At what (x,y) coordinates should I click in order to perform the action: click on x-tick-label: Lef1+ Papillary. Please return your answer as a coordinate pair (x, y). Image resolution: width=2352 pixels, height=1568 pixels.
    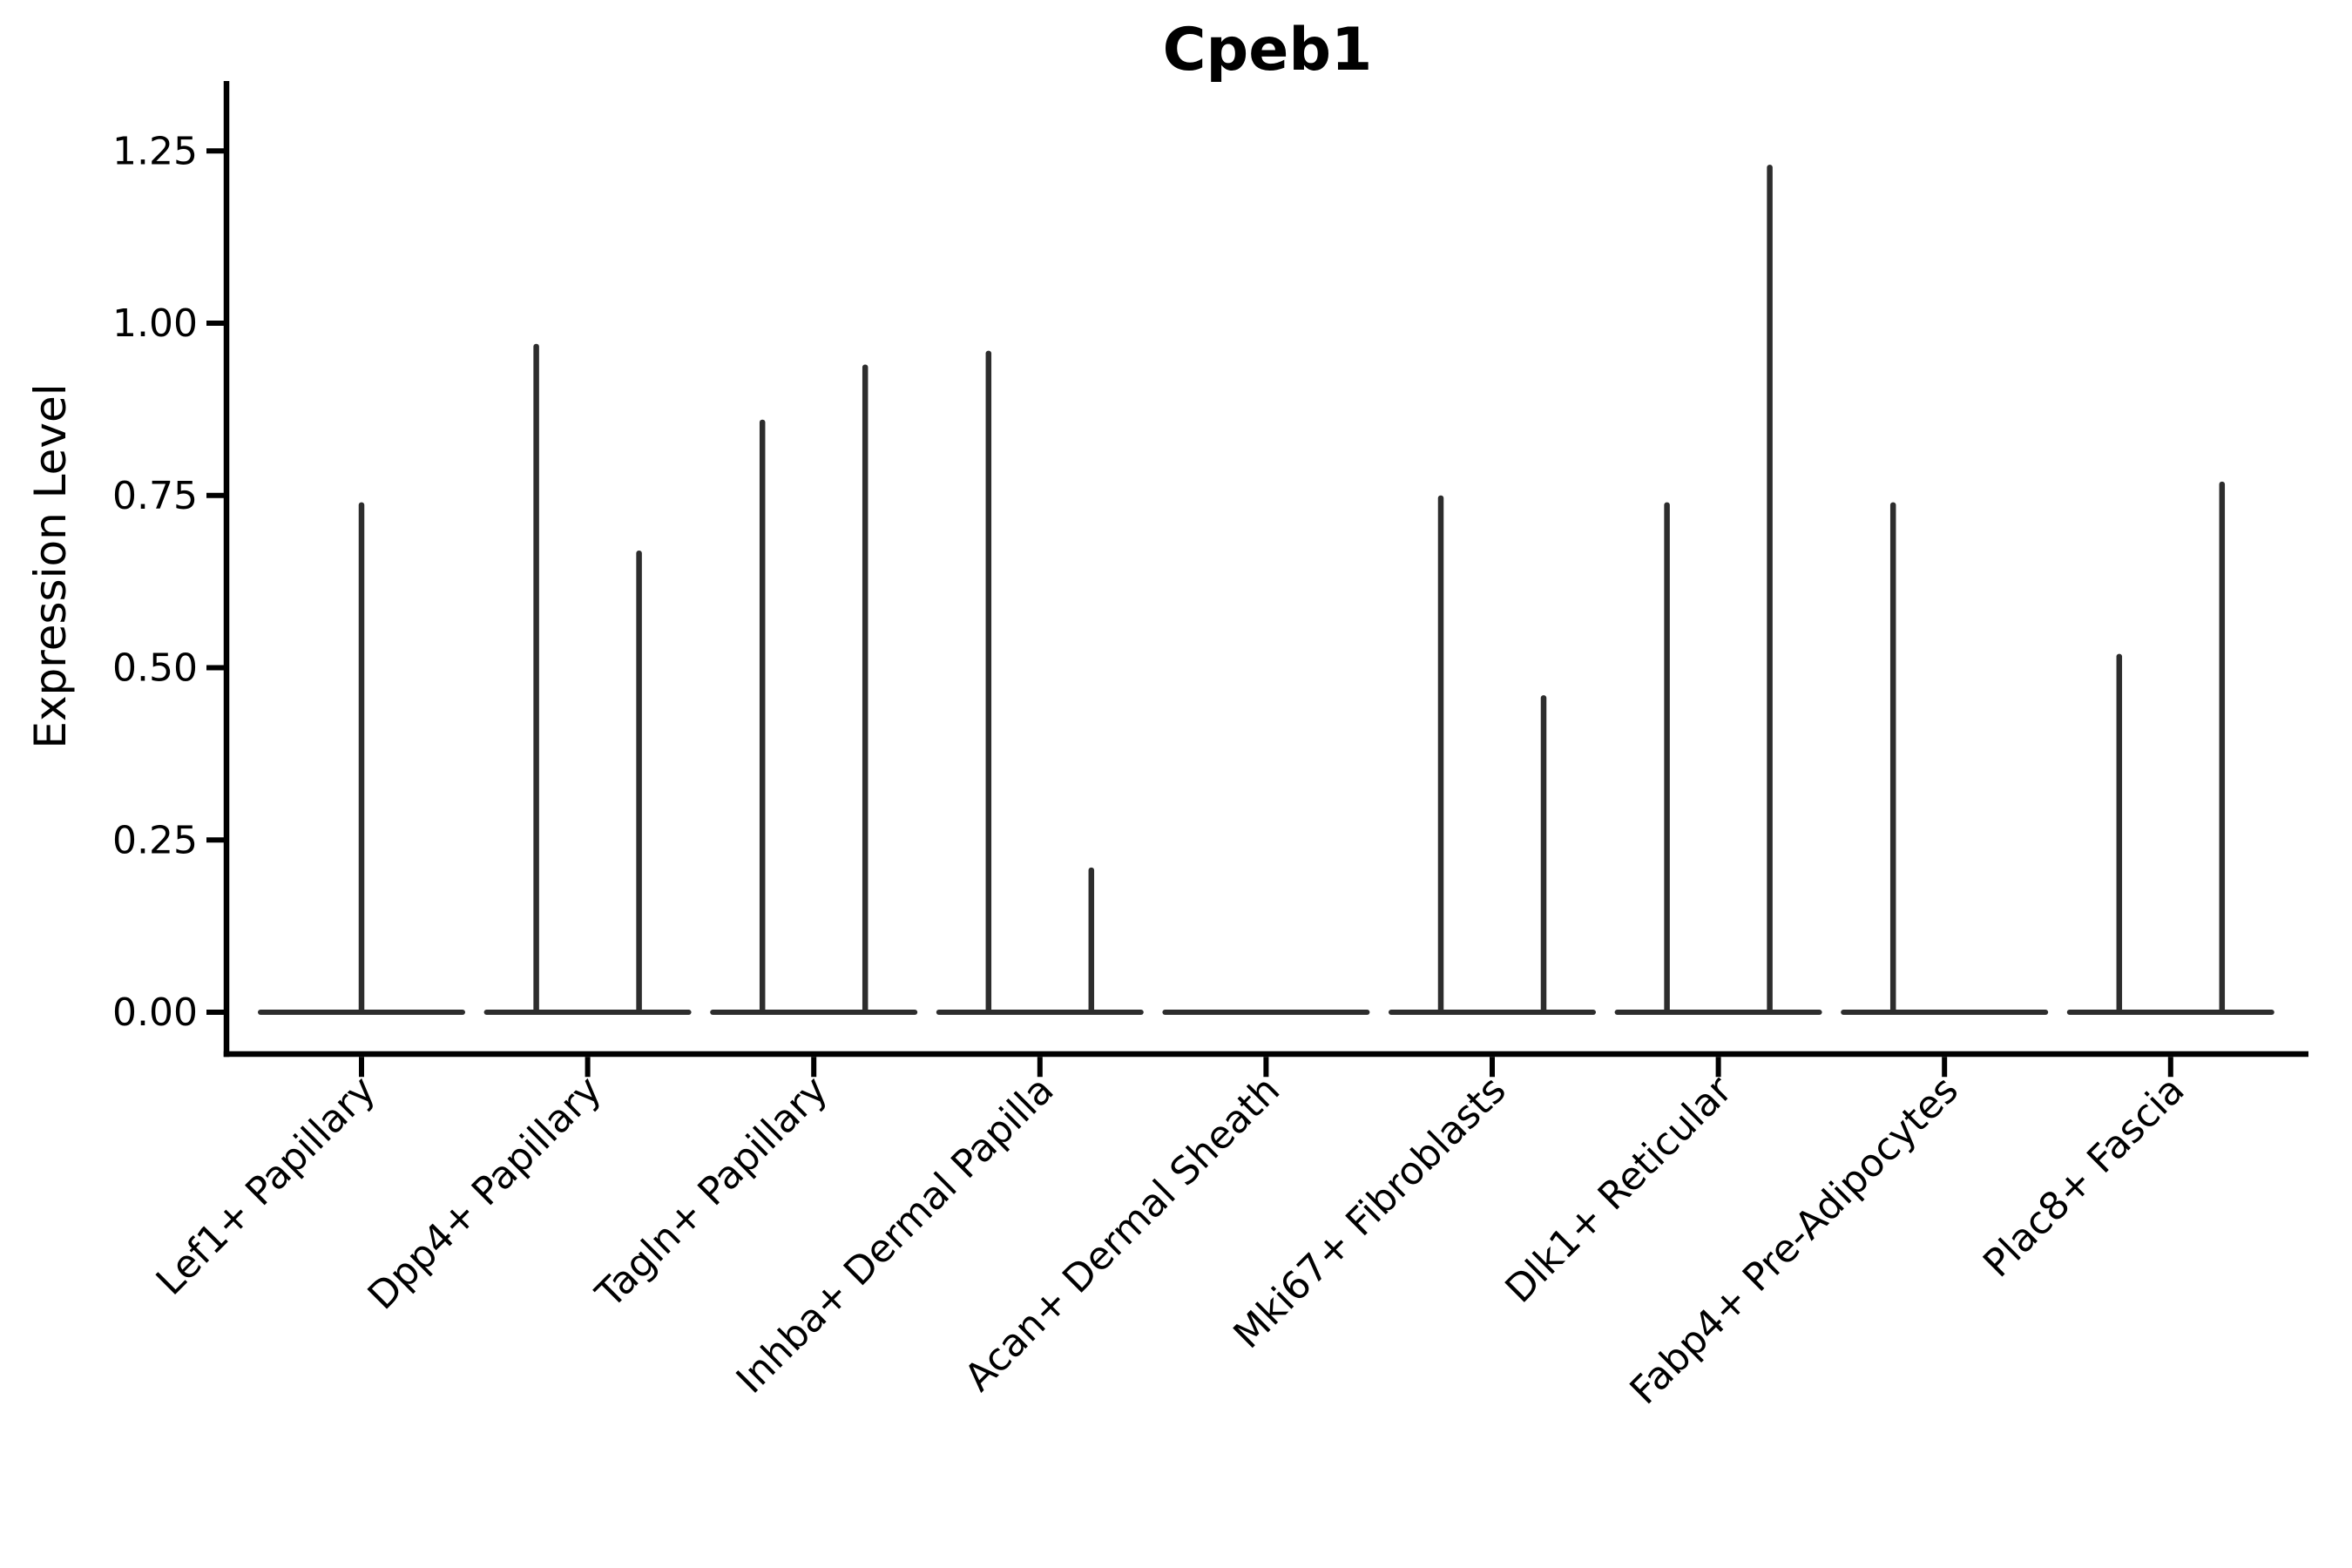
    Looking at the image, I should click on (266, 1186).